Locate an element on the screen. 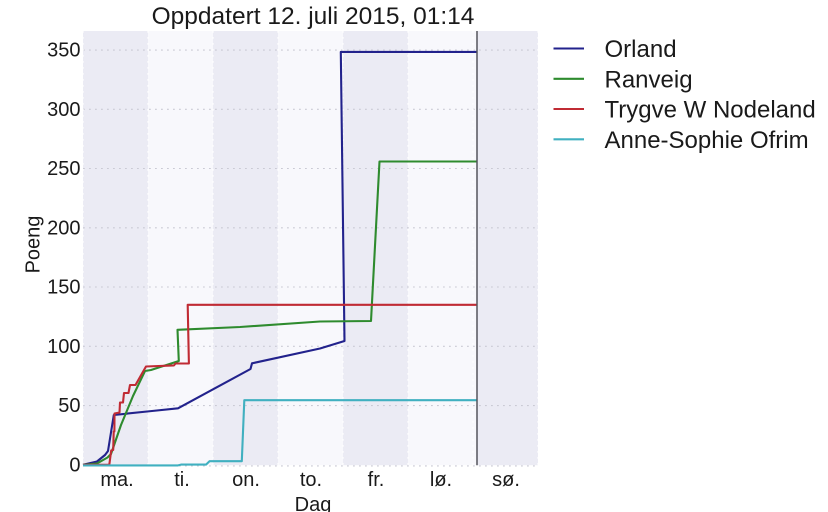  svg-text: fr. is located at coordinates (376, 480).